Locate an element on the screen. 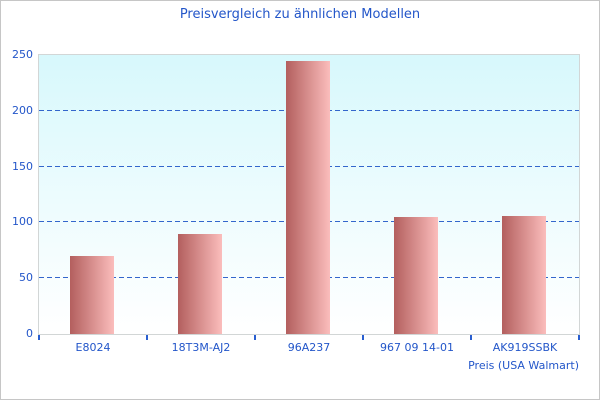  x-tick-label-E8024: E8024 is located at coordinates (93, 347).